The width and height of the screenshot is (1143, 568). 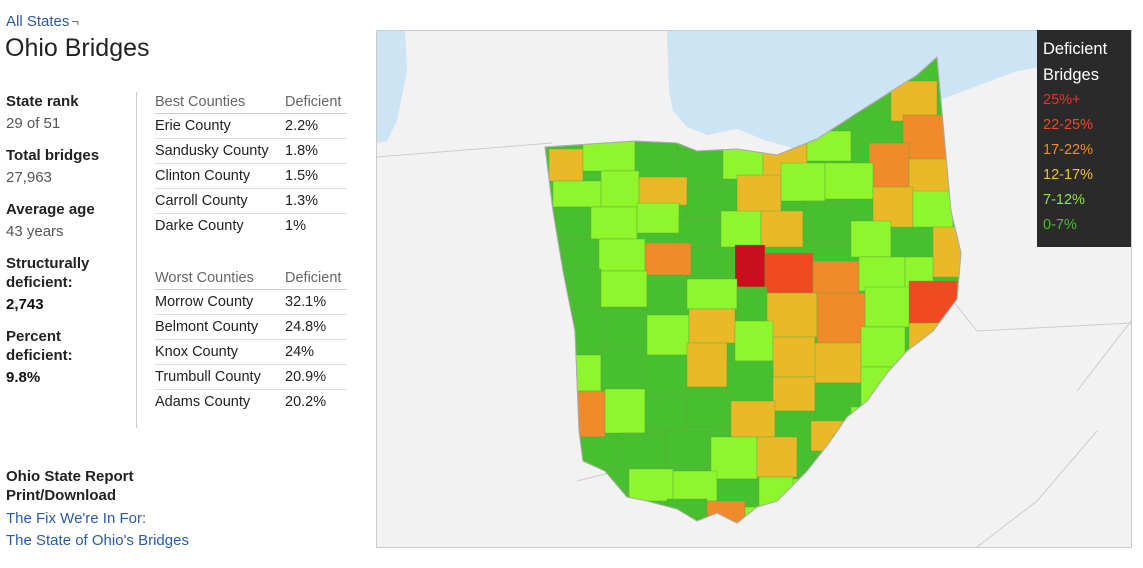 What do you see at coordinates (220, 151) in the screenshot?
I see `county-name: Sandusky County` at bounding box center [220, 151].